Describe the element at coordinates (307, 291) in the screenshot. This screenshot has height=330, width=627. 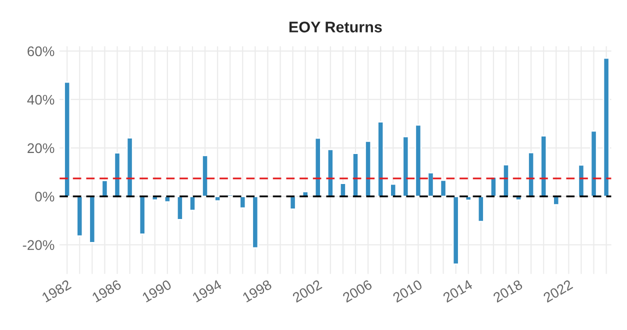
I see `x-tick-label: 2002` at that location.